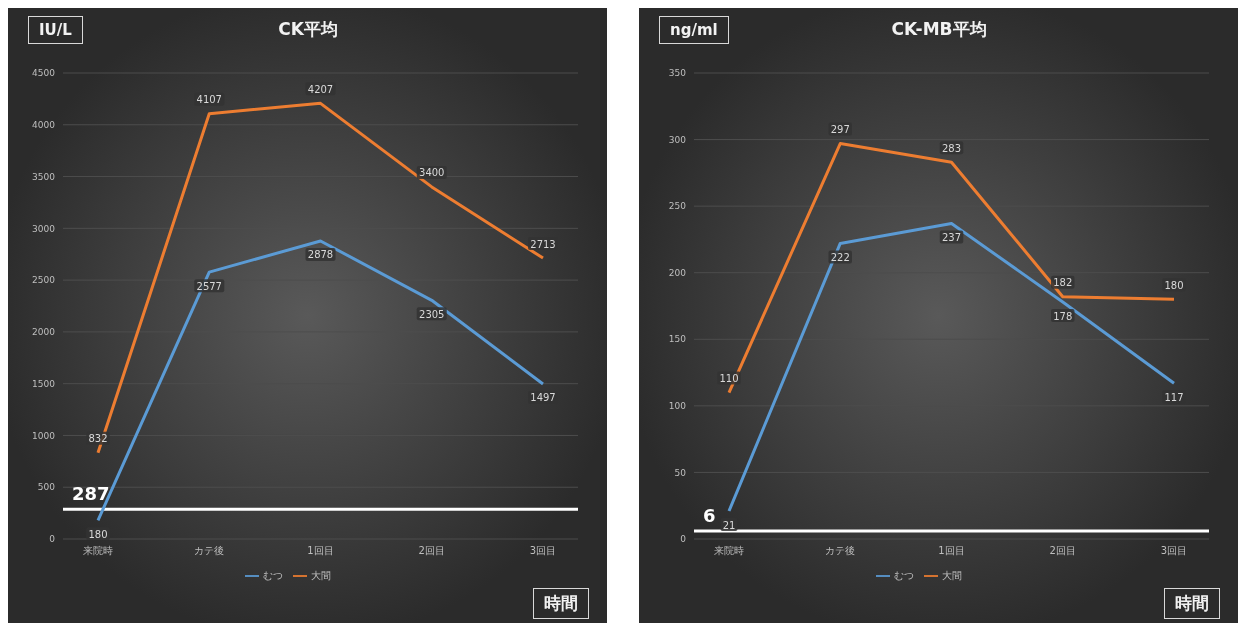  I want to click on data-label: 2713, so click(543, 244).